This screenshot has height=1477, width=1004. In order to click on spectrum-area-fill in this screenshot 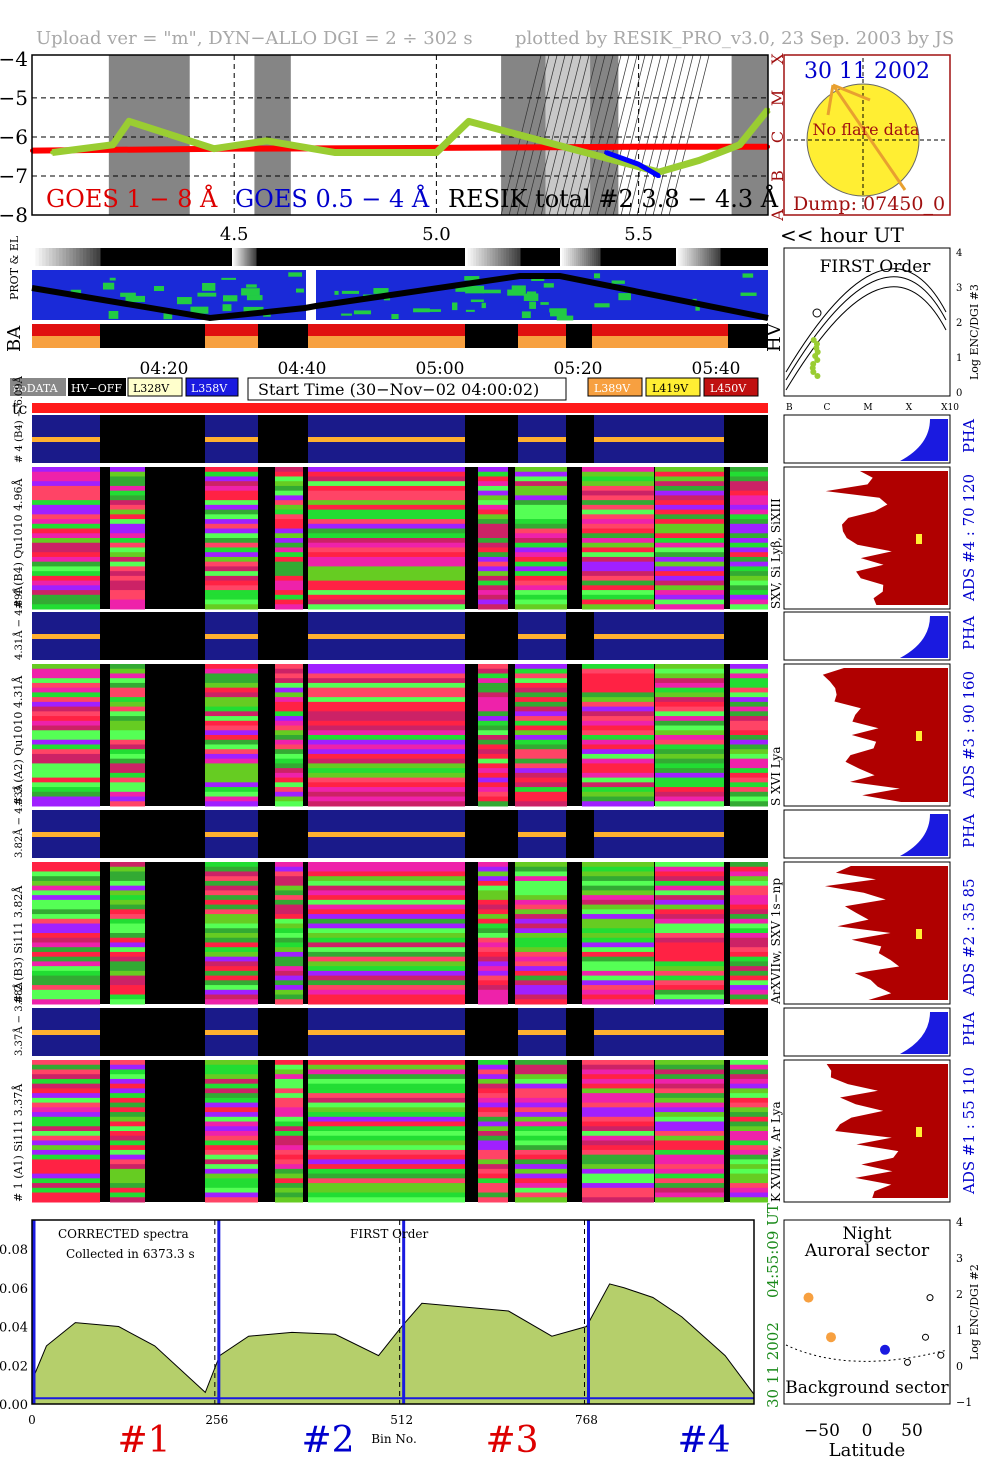, I will do `click(393, 1344)`.